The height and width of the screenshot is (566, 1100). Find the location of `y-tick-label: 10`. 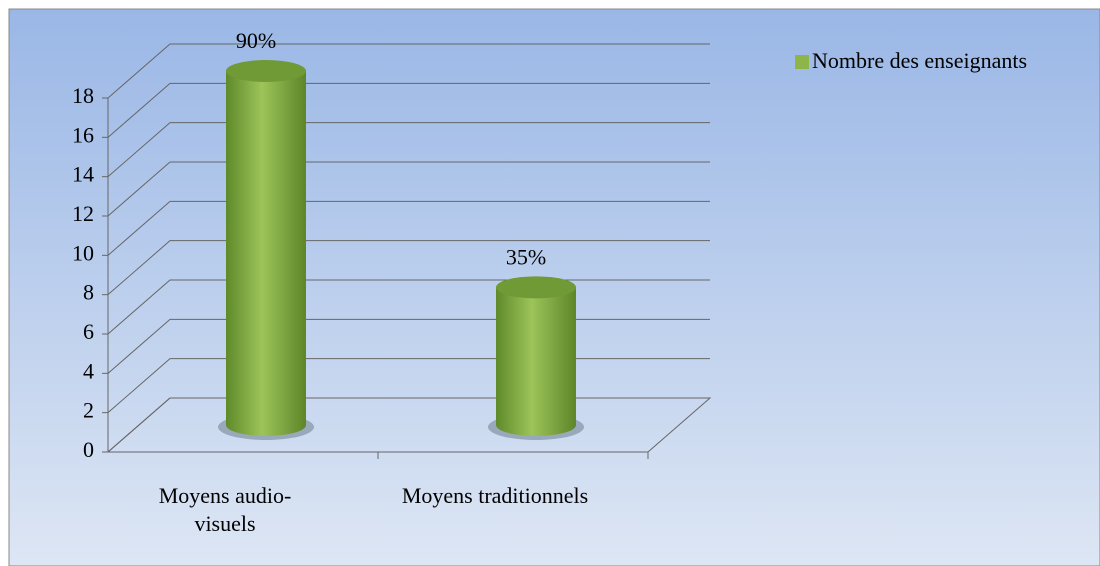

y-tick-label: 10 is located at coordinates (83, 252).